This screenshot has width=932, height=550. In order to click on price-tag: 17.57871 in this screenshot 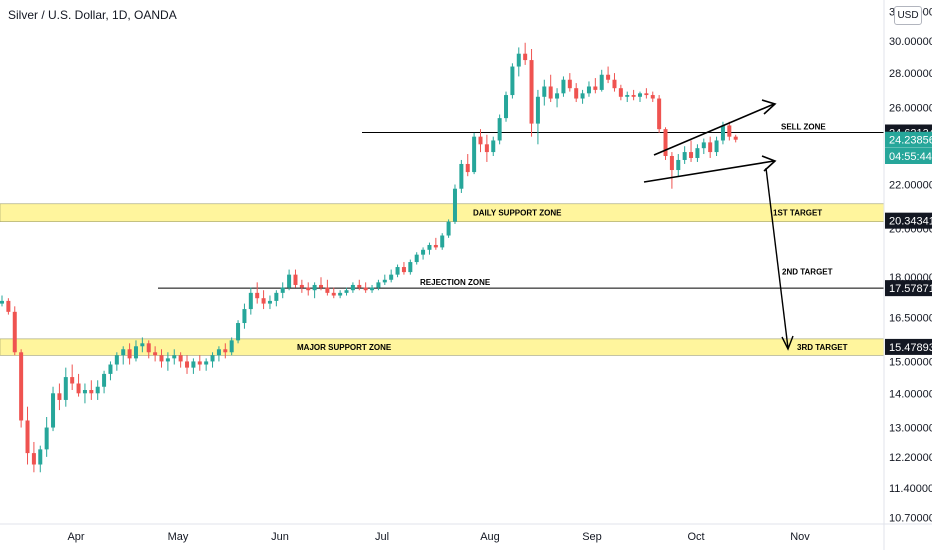, I will do `click(908, 288)`.